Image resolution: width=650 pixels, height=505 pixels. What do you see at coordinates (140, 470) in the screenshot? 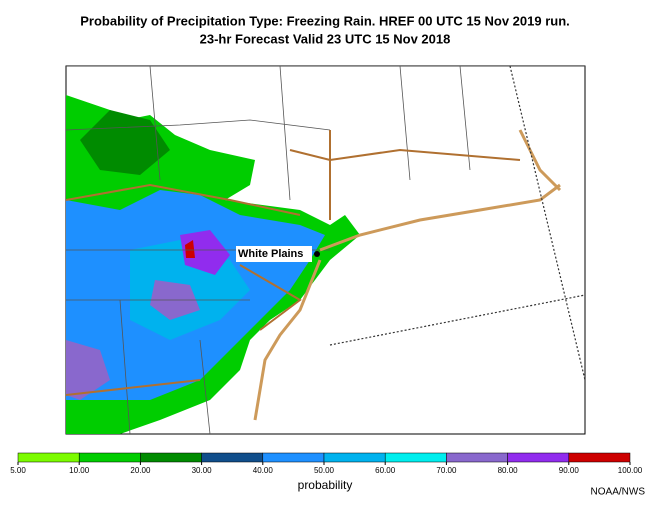
I see `colorbar-tick-label: 20.00` at bounding box center [140, 470].